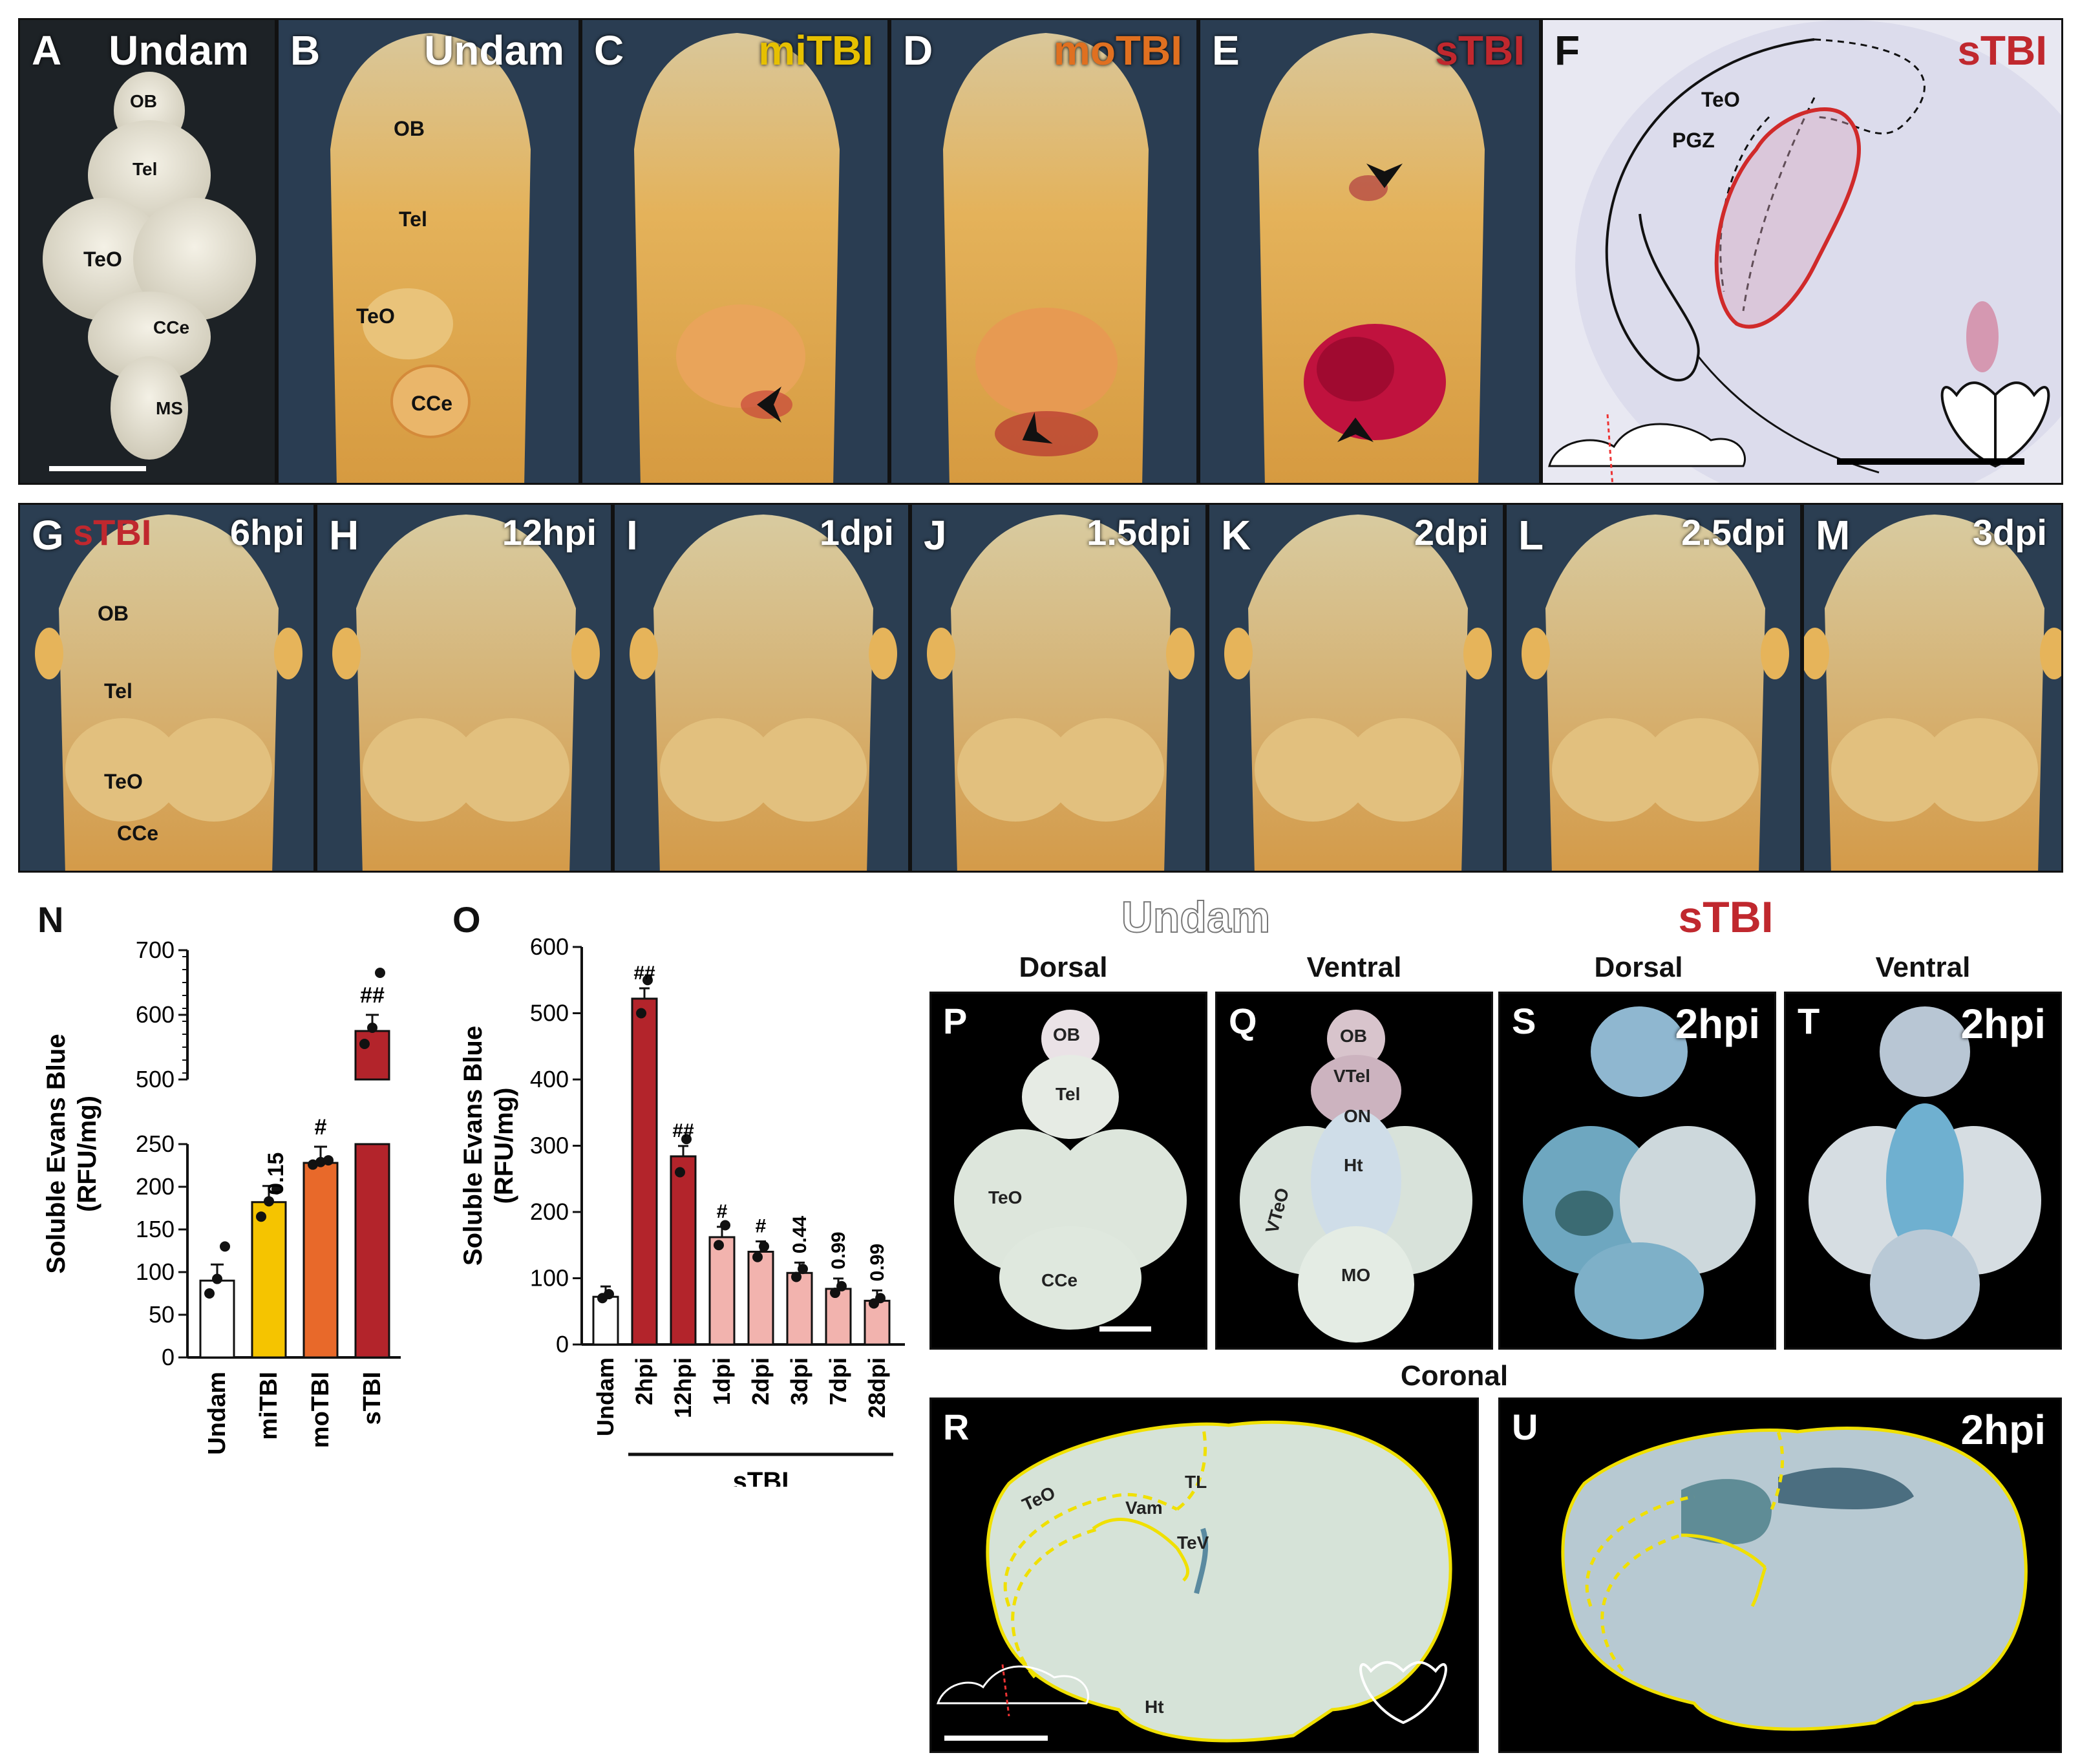 This screenshot has height=1764, width=2080. I want to click on tick-label: 50, so click(162, 1314).